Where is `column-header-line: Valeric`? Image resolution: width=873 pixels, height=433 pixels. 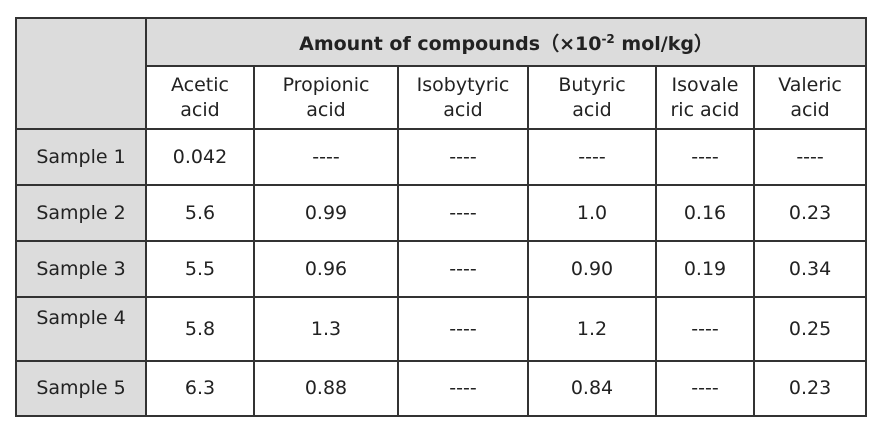
column-header-line: Valeric is located at coordinates (810, 84).